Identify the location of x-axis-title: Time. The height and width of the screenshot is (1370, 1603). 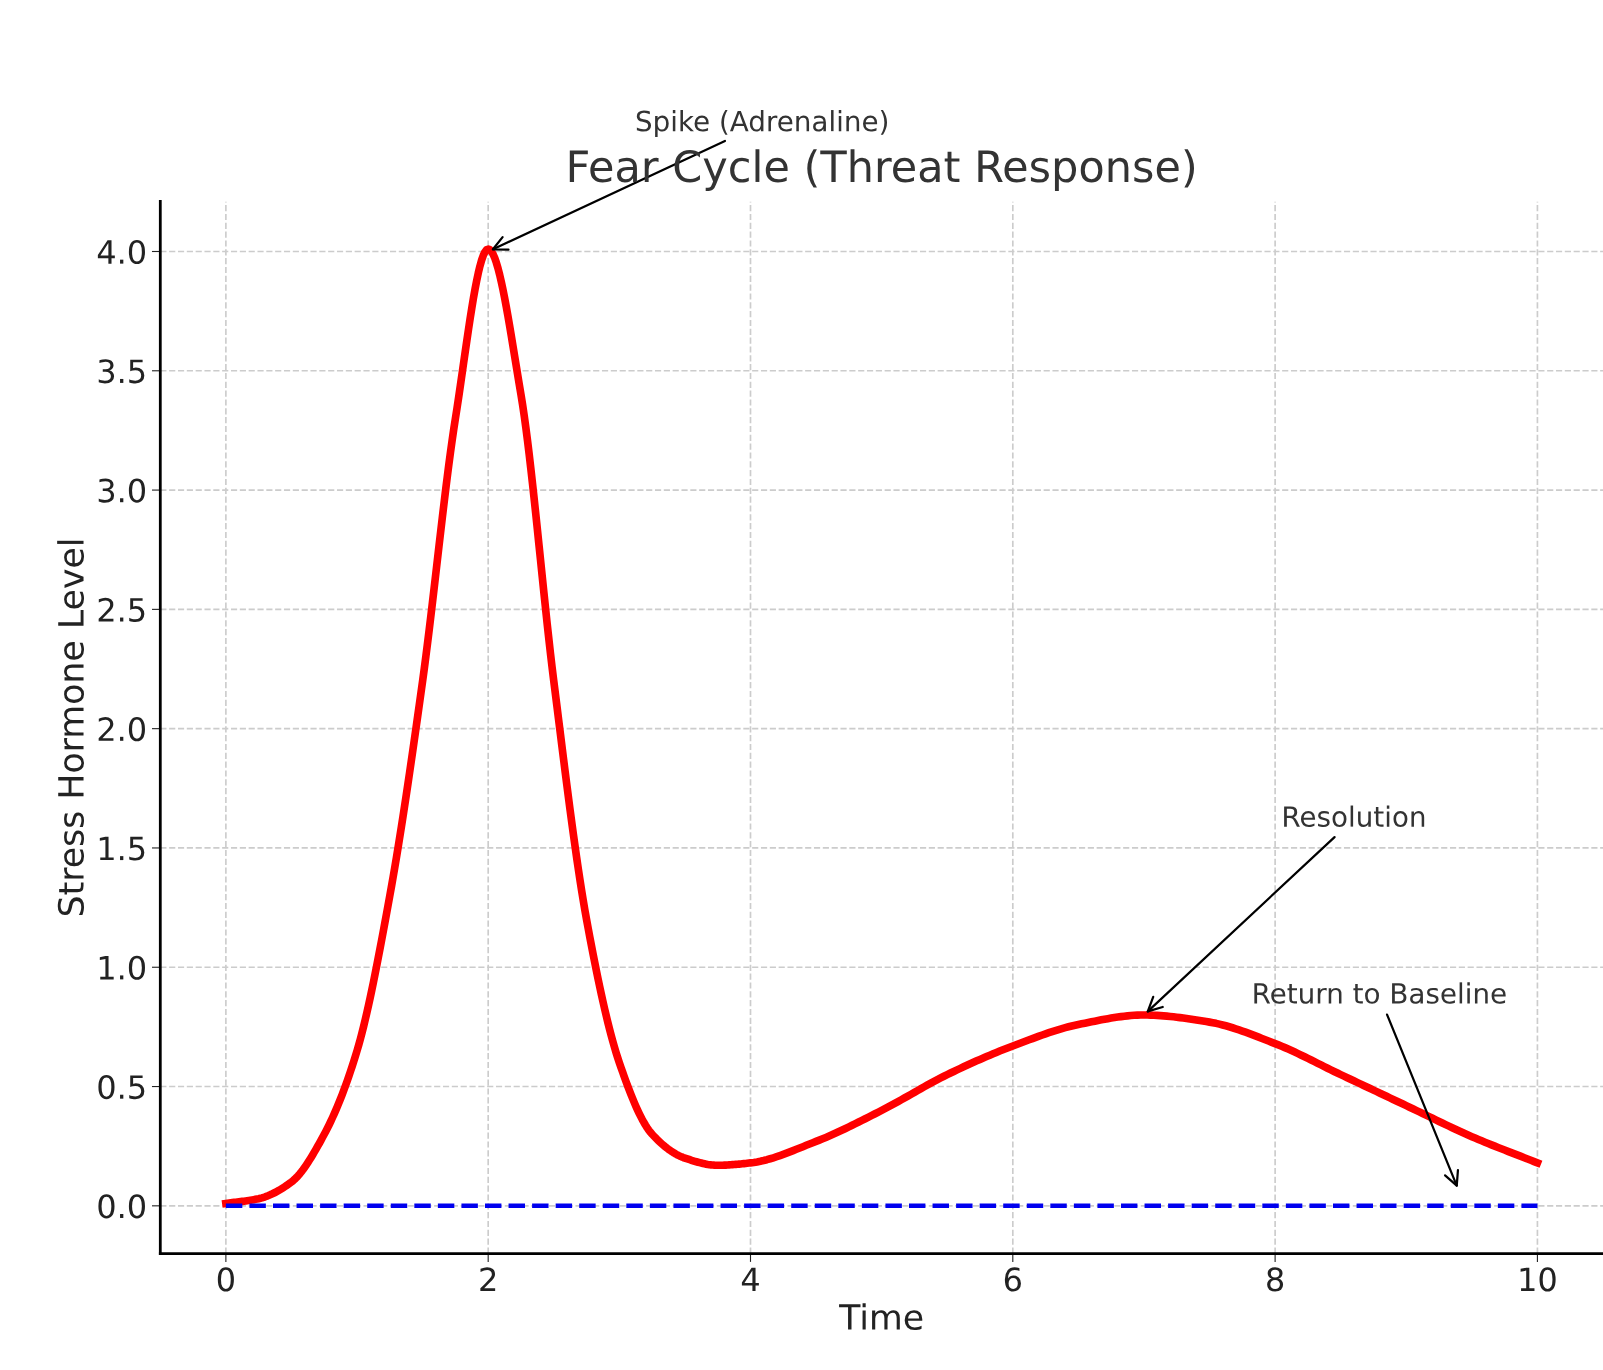
(881, 1317).